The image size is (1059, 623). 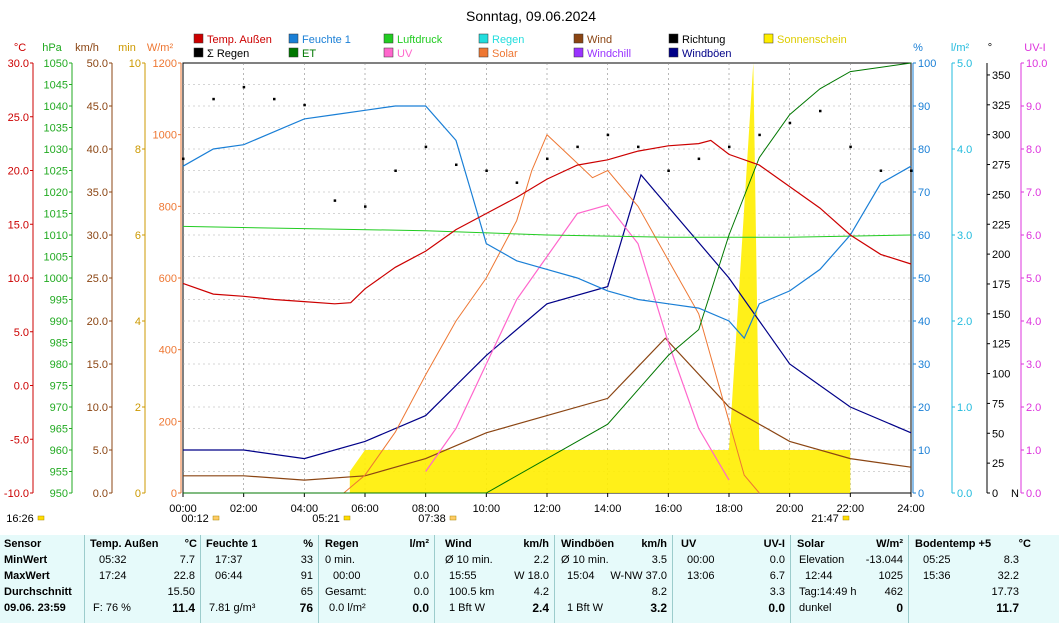 What do you see at coordinates (365, 509) in the screenshot?
I see `x-tick-label: 06:00` at bounding box center [365, 509].